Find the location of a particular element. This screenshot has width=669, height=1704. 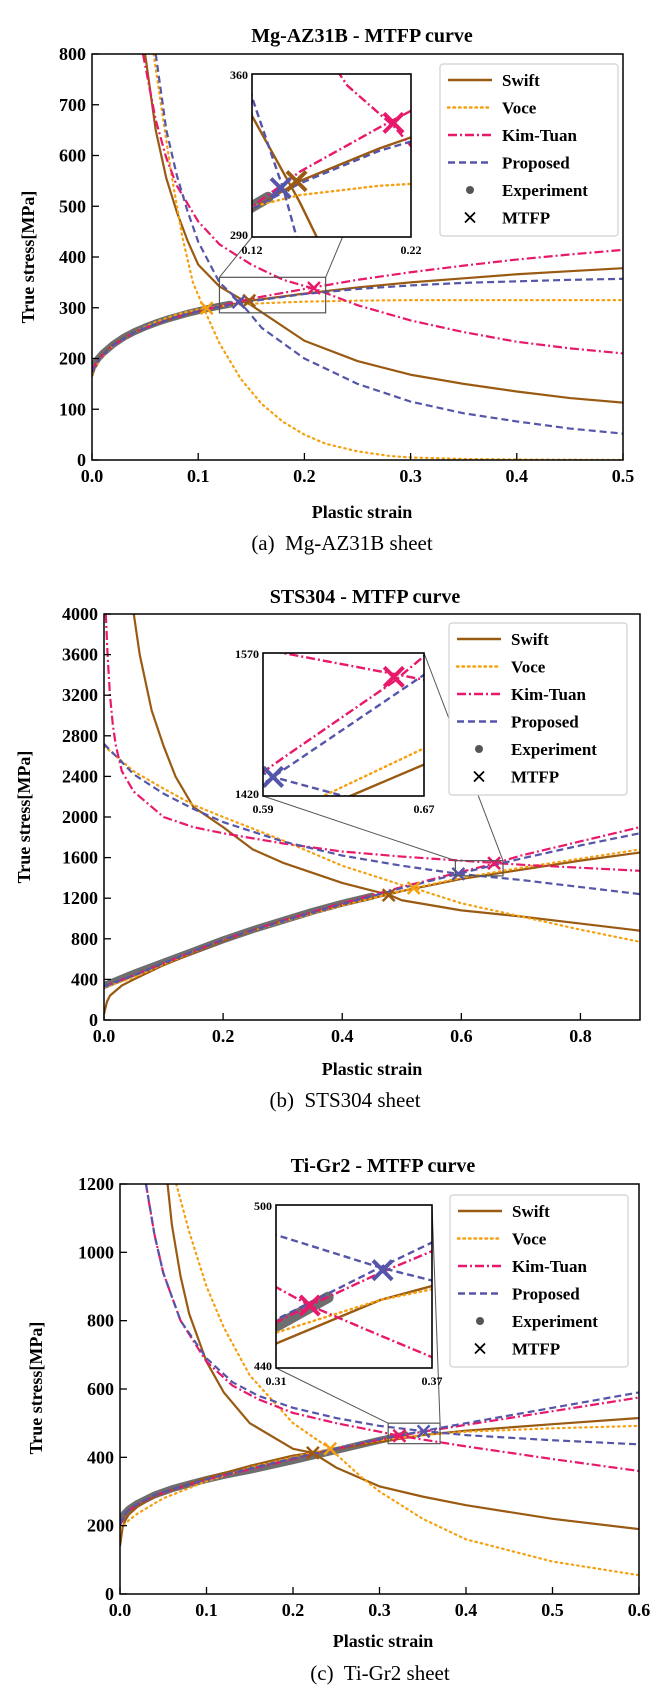

inset-ymin-label: 290 is located at coordinates (239, 235).